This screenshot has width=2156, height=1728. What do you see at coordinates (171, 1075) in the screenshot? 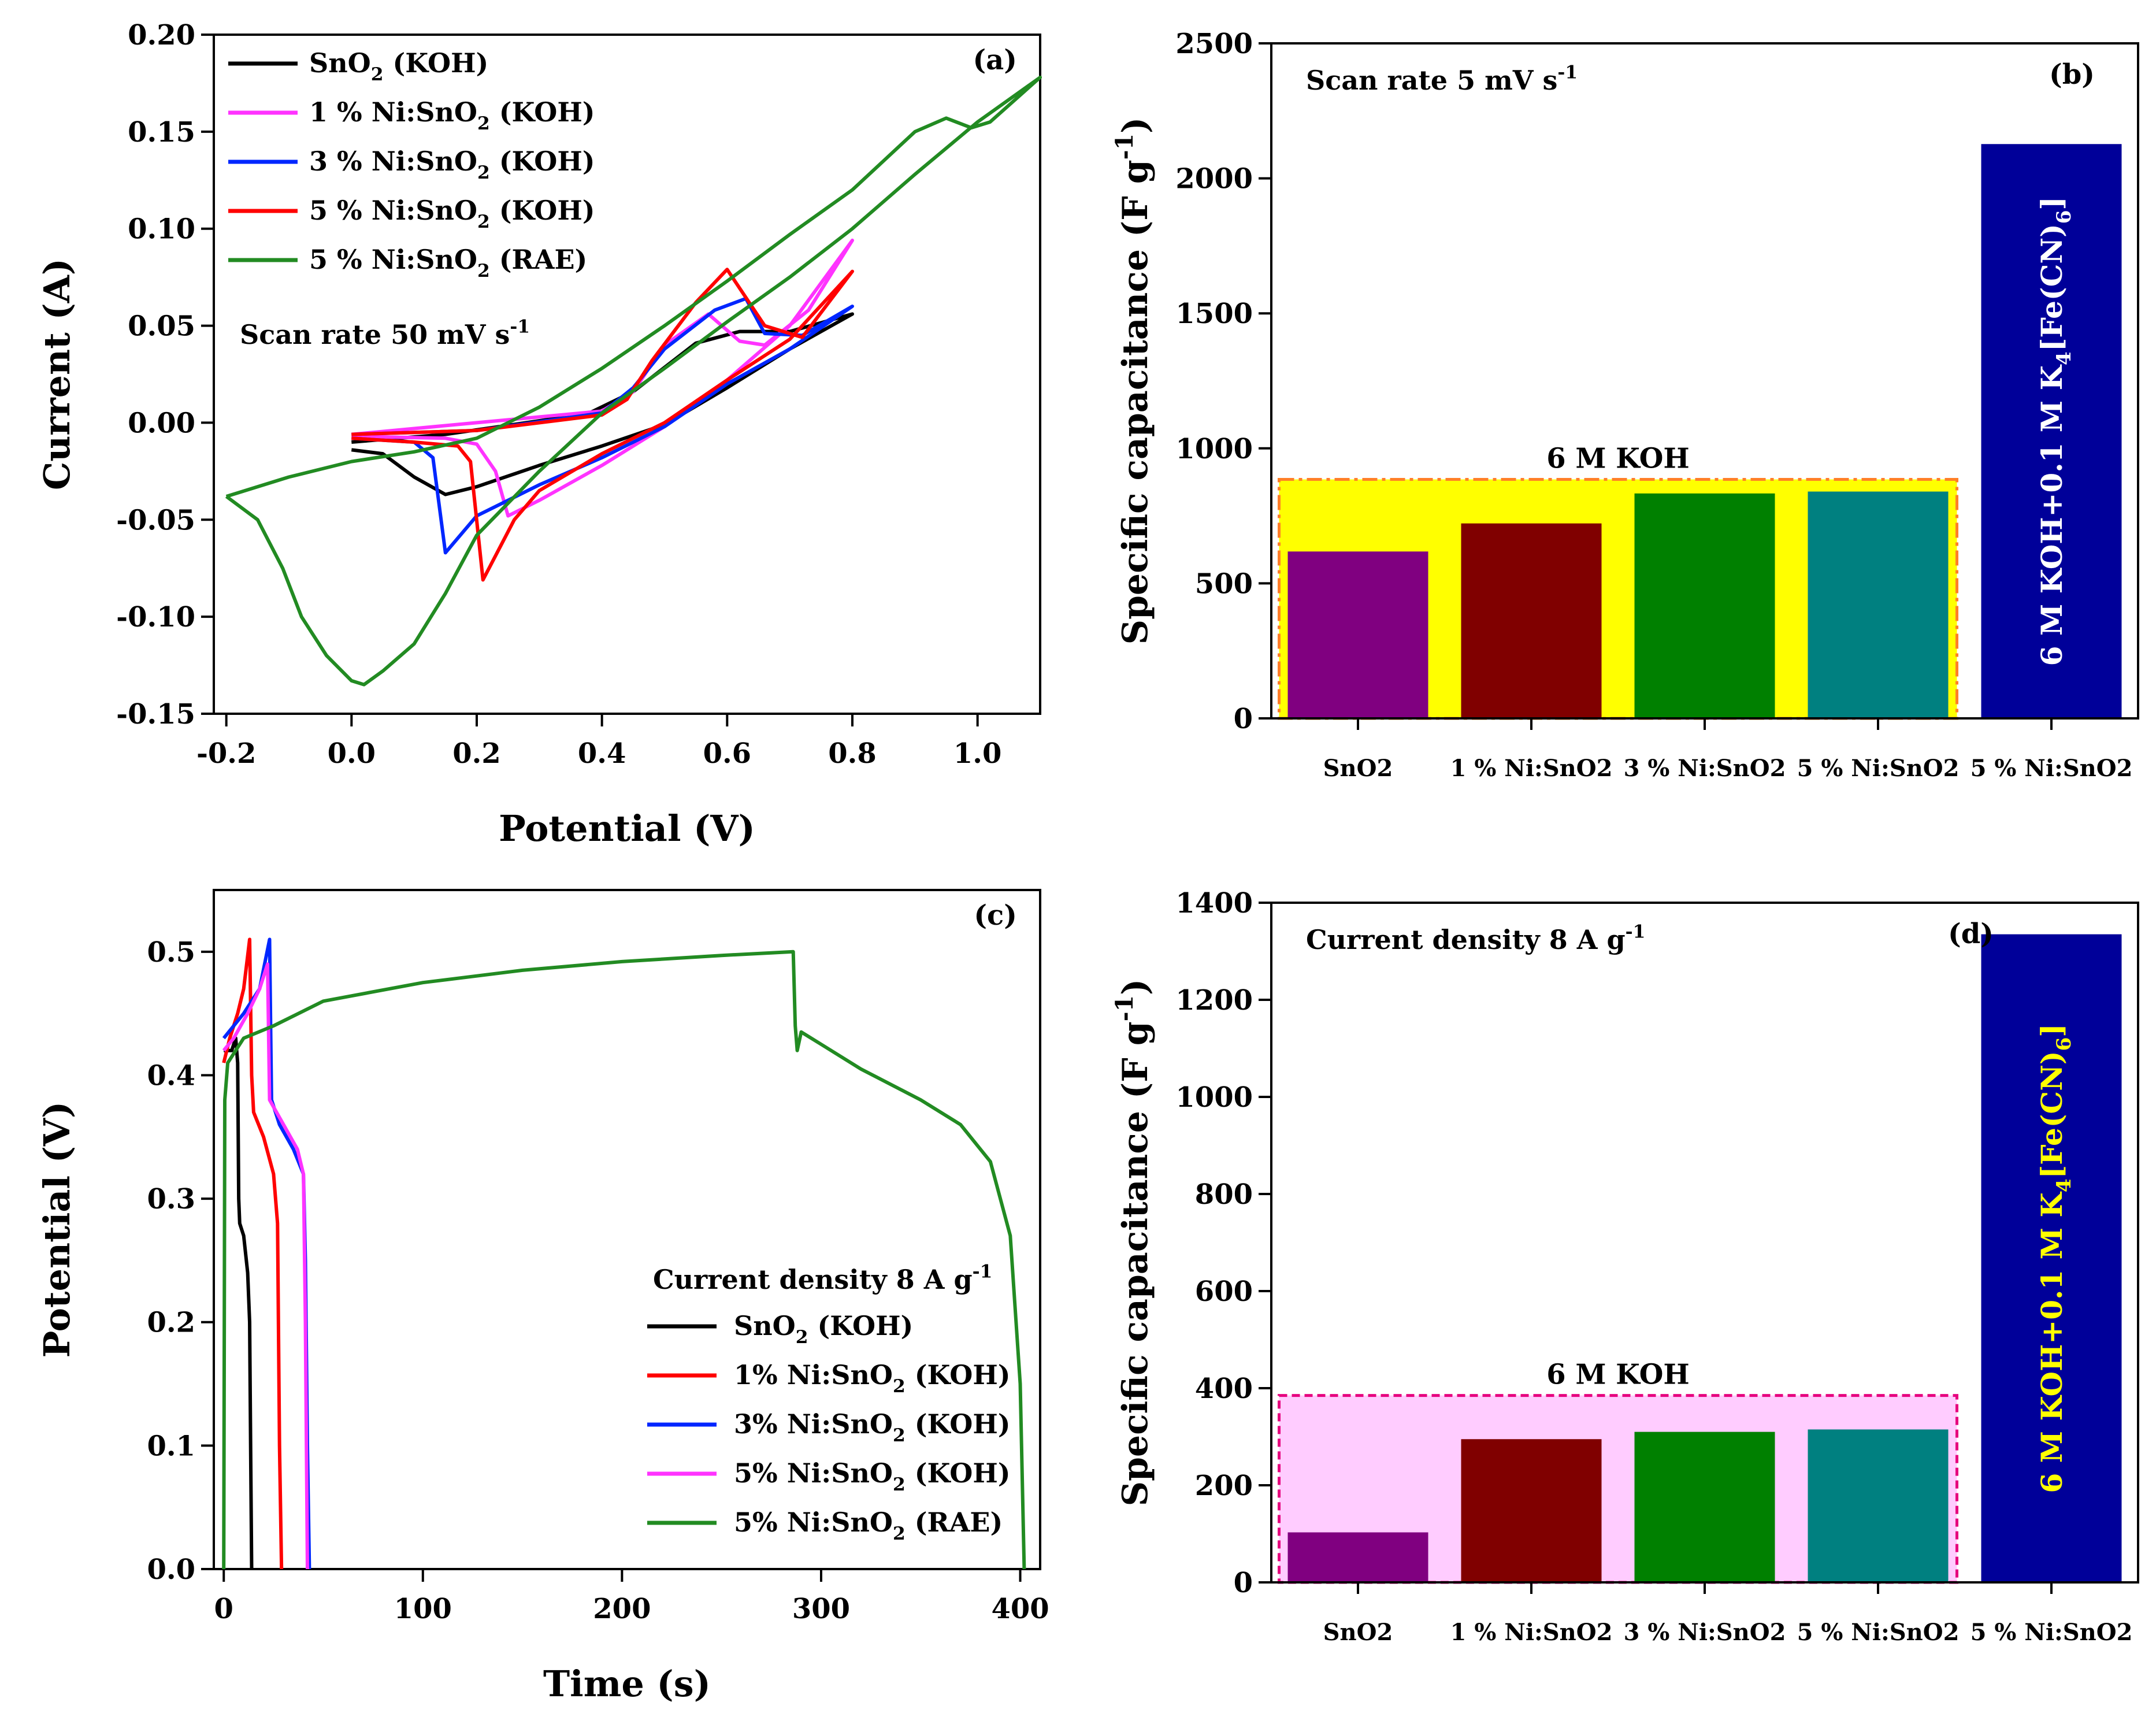
I see `y-tick-label: 0.4` at bounding box center [171, 1075].